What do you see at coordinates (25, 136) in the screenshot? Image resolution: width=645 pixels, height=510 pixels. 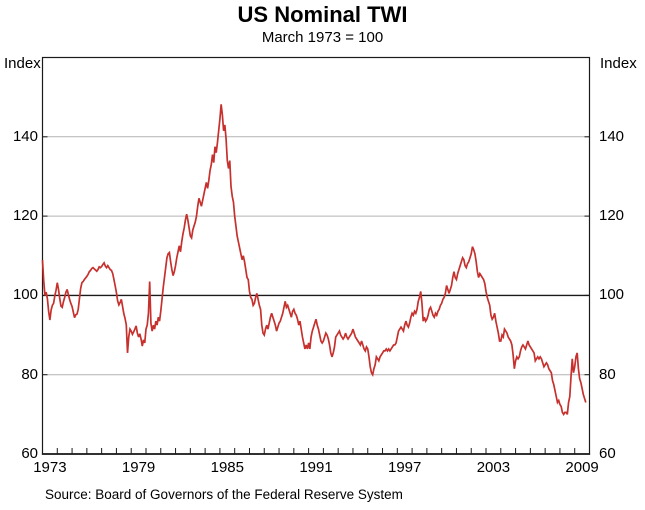 I see `y-axis-label-left-140: 140` at bounding box center [25, 136].